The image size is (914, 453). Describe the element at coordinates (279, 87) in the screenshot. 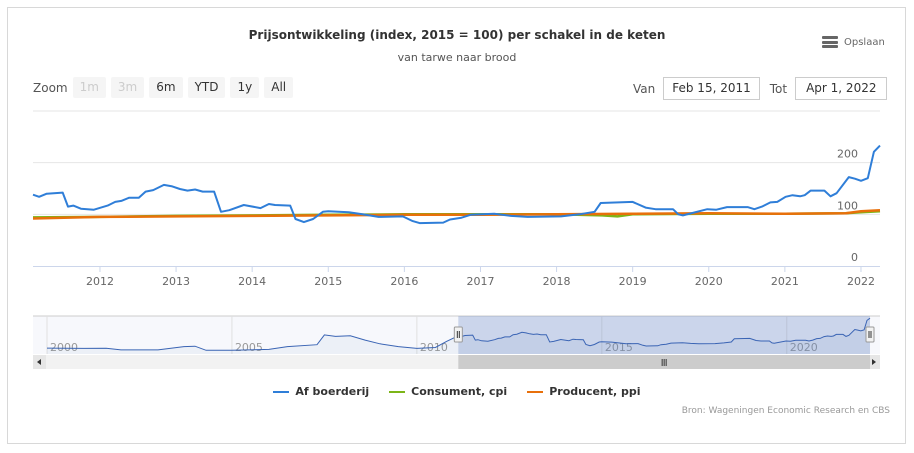

I see `zoom-all-button: All` at that location.